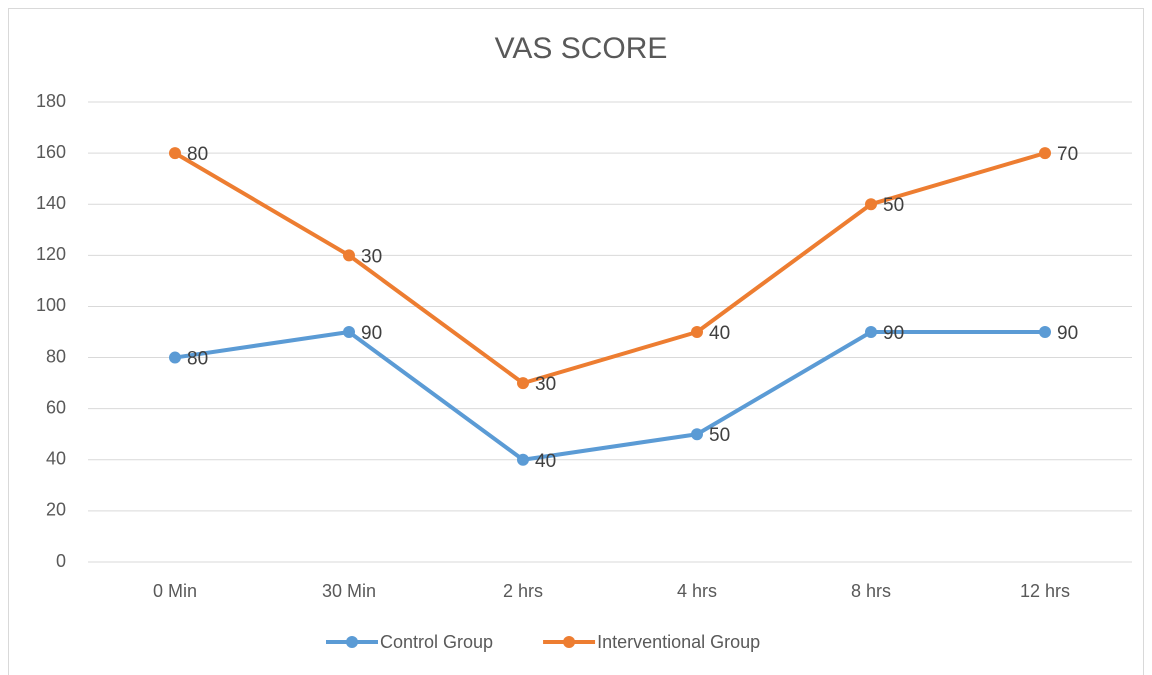 The image size is (1152, 675). I want to click on y-tick-label: 140, so click(51, 203).